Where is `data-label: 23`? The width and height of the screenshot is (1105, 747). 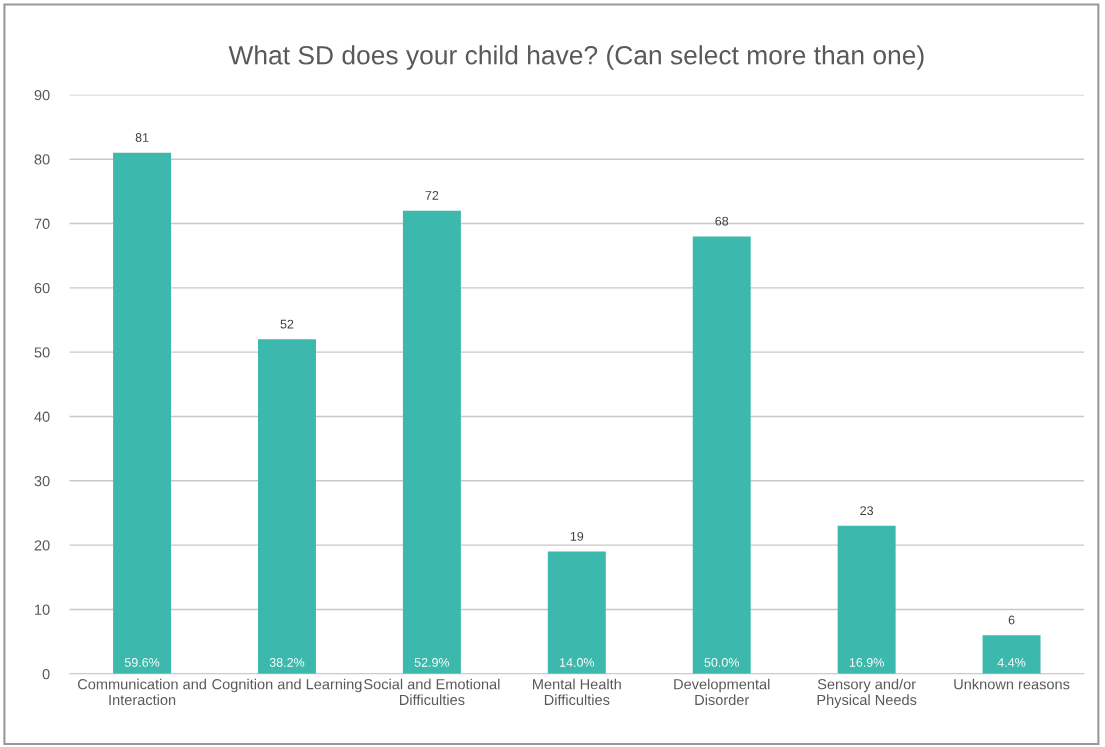 data-label: 23 is located at coordinates (867, 511).